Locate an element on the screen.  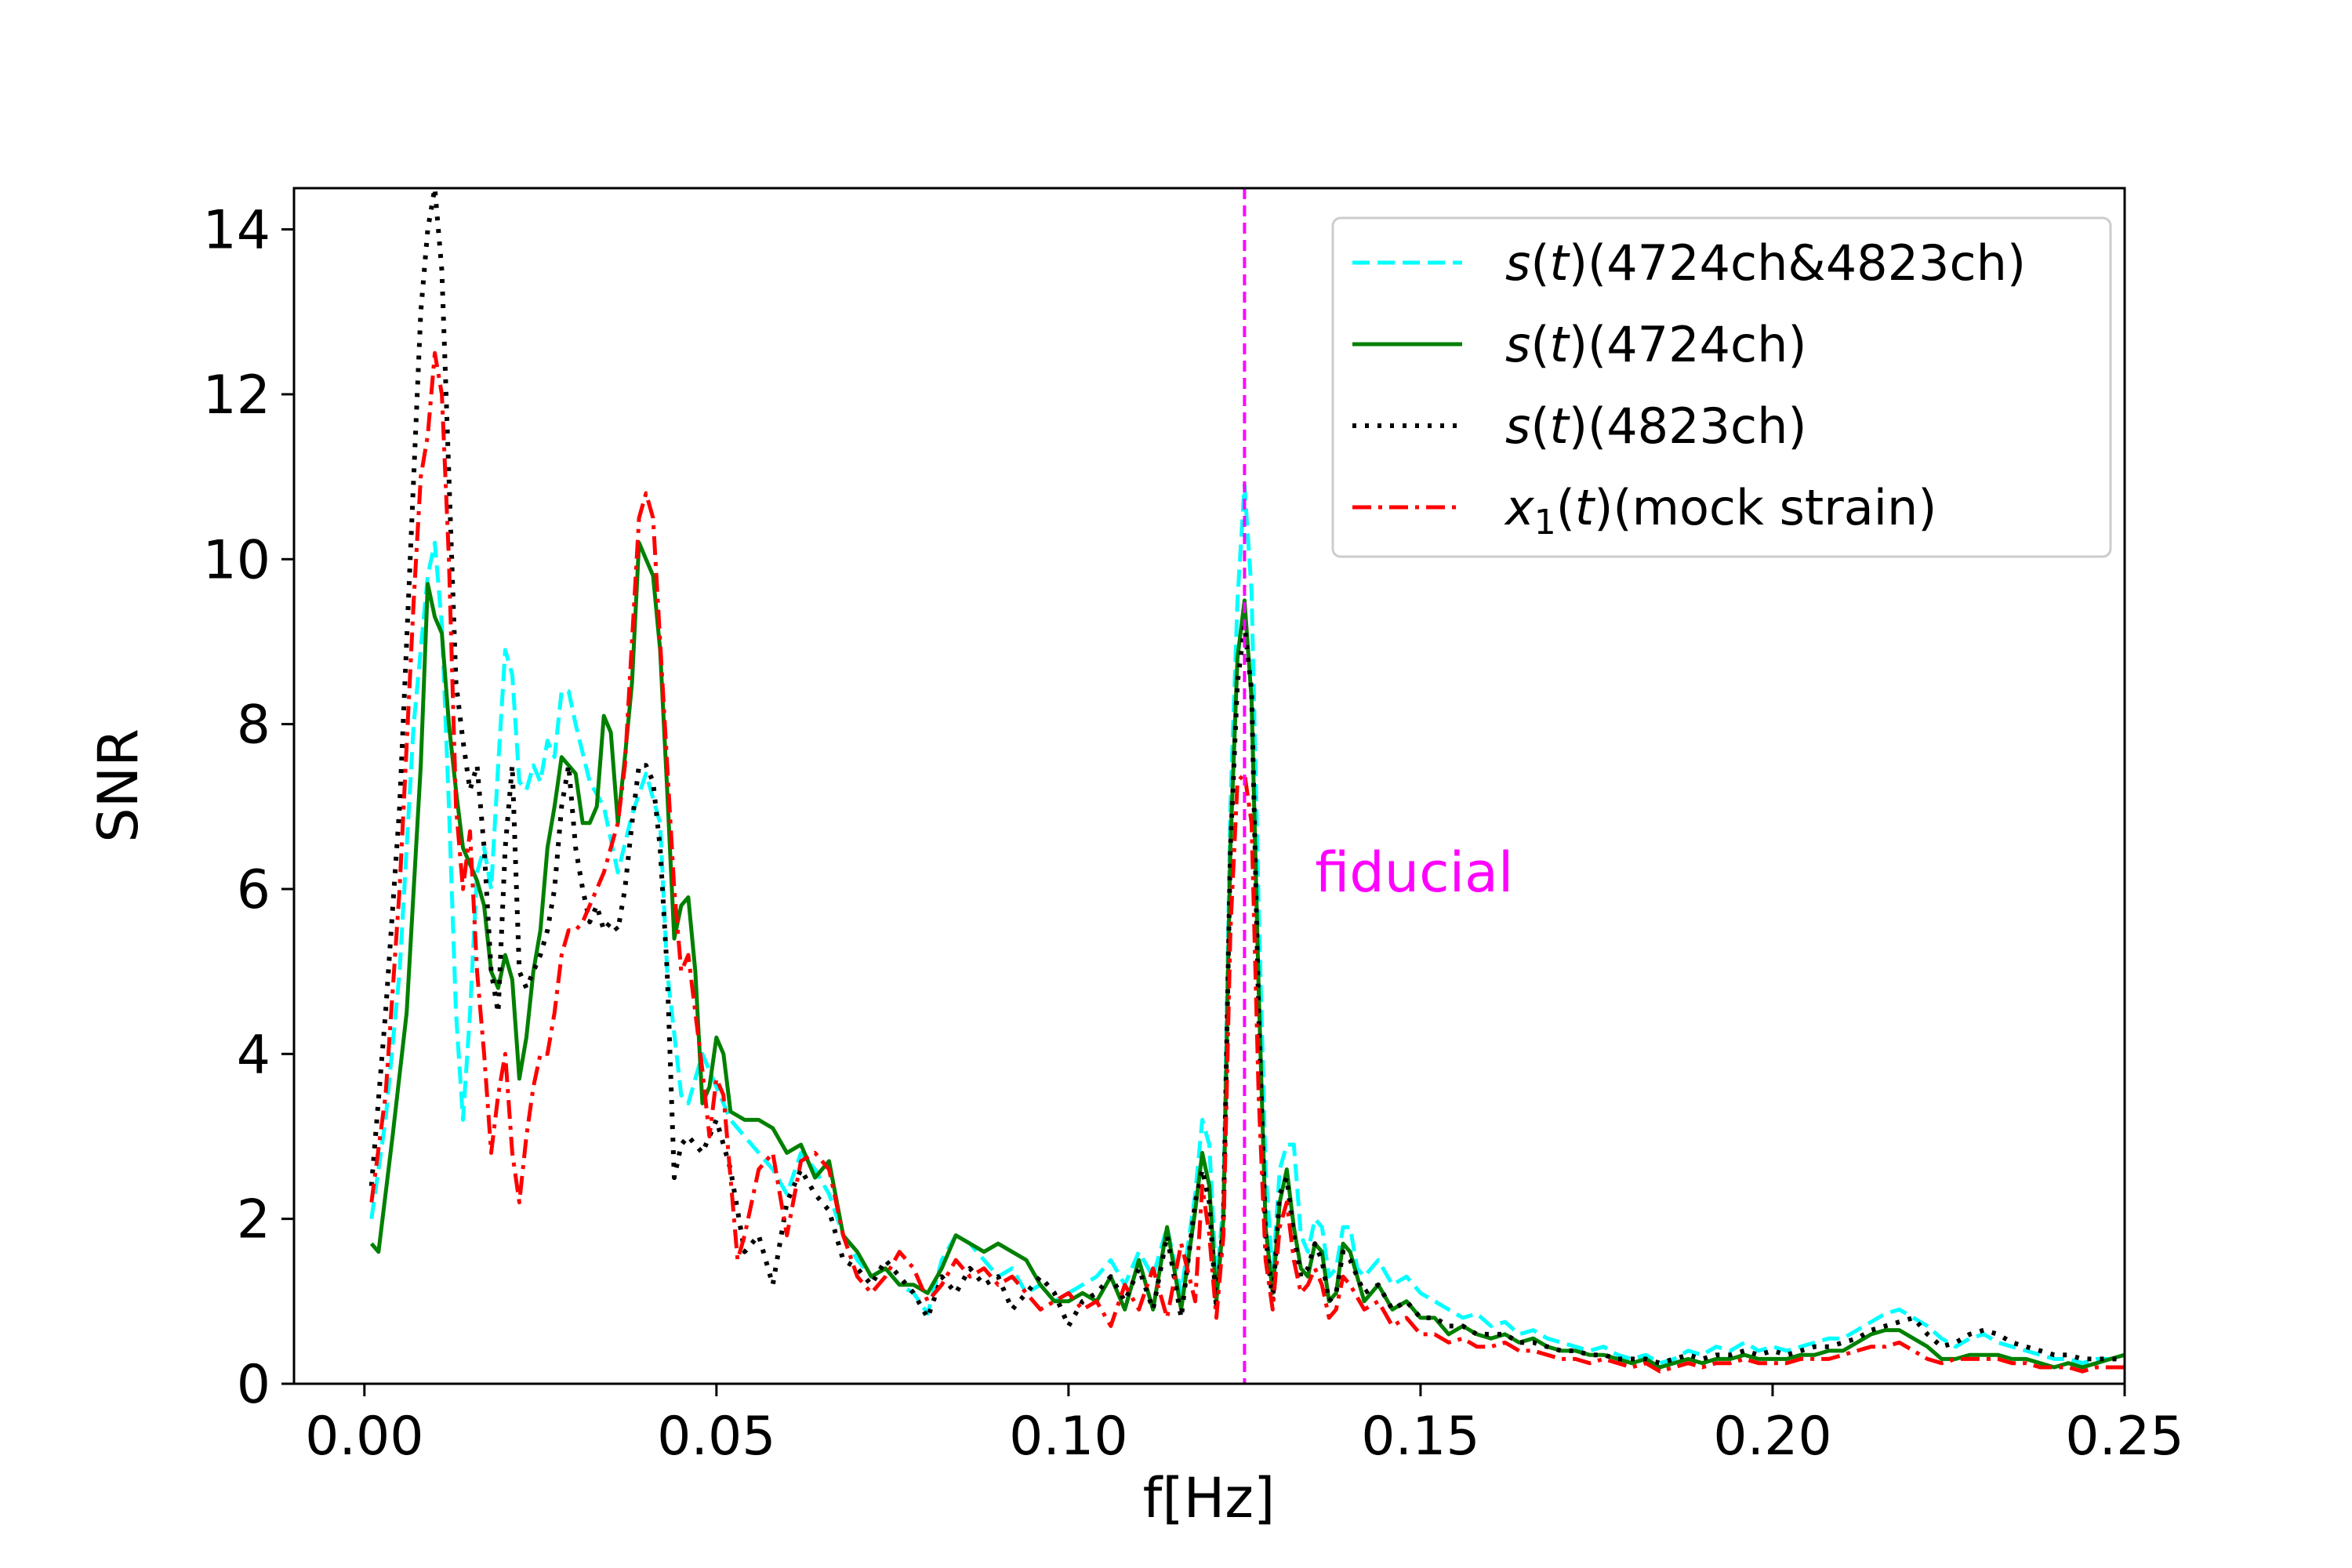
x-tick-label: 0.25 is located at coordinates (2124, 1437).